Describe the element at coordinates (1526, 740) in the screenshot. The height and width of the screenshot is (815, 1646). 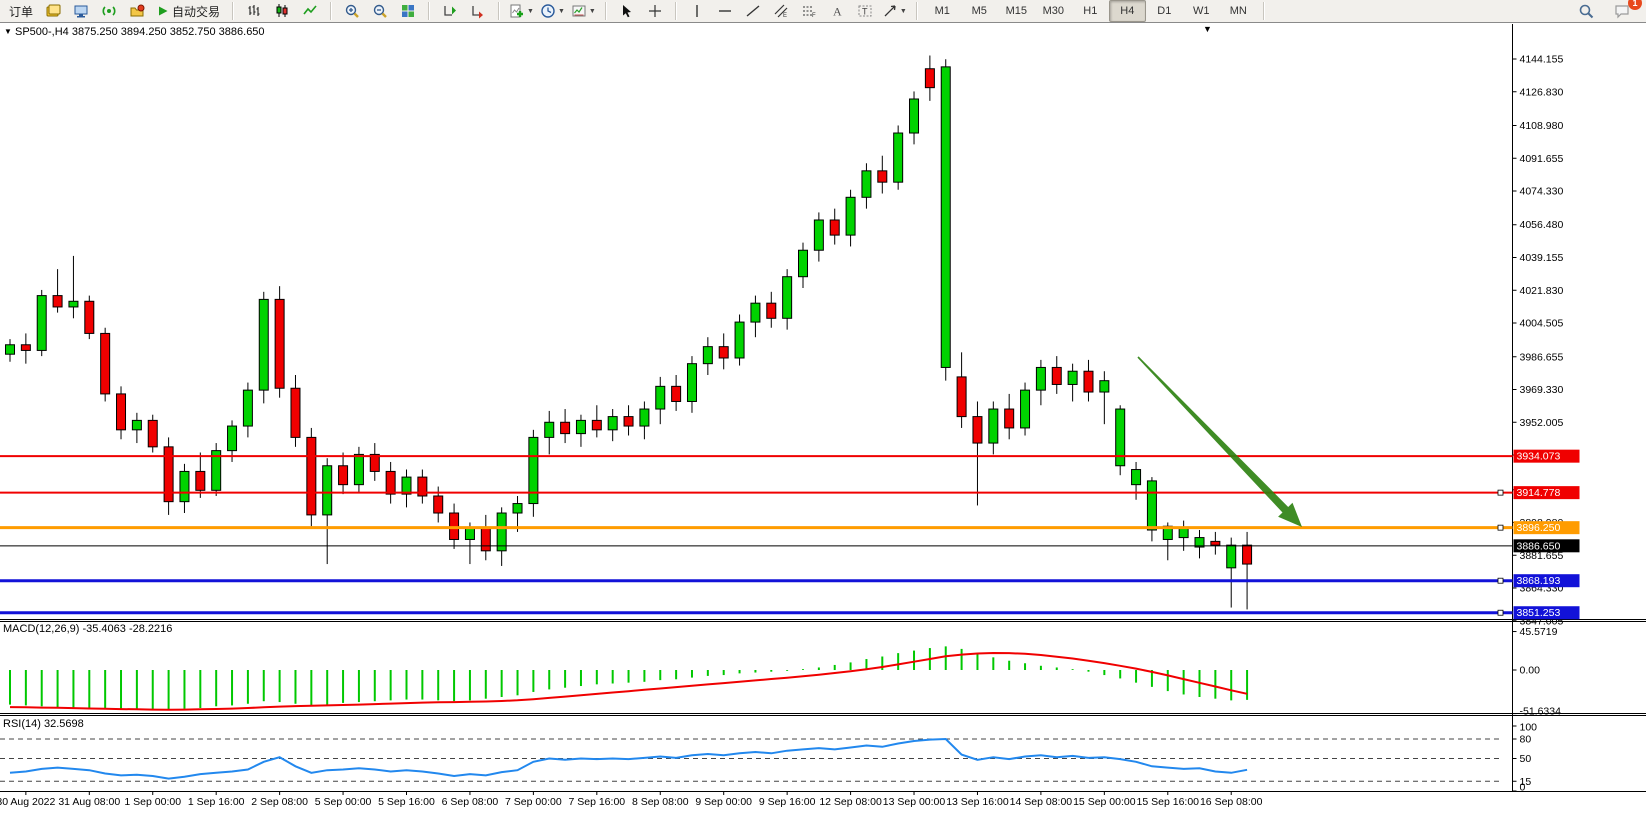
I see `svg-text: 80` at that location.